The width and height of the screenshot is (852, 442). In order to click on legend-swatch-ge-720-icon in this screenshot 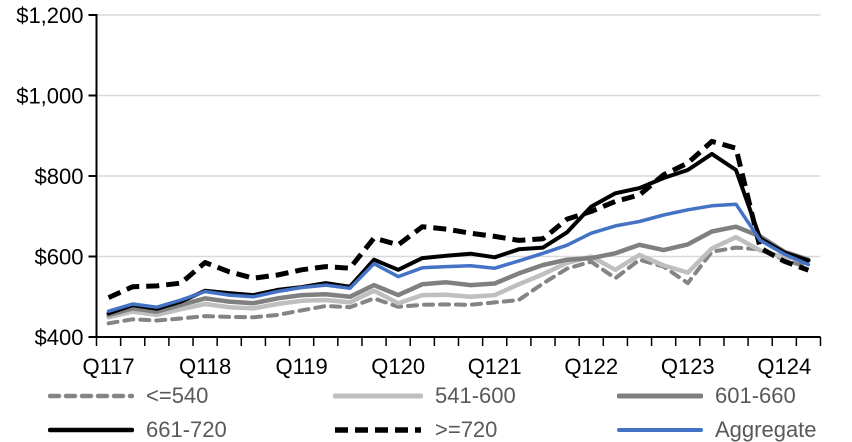, I will do `click(378, 430)`.